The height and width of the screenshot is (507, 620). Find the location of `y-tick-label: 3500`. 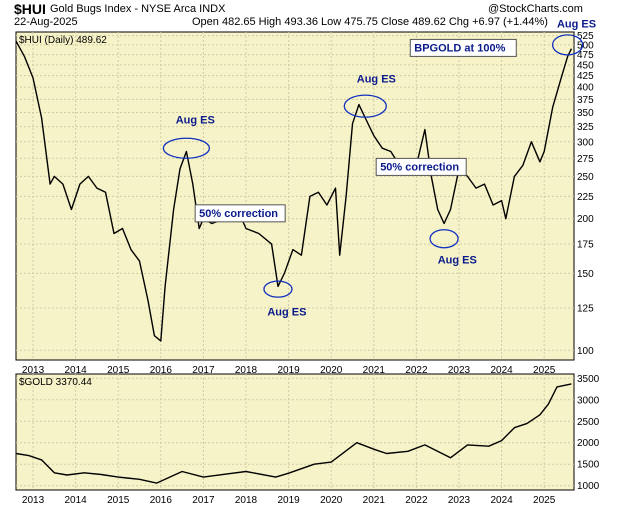

y-tick-label: 3500 is located at coordinates (588, 379).